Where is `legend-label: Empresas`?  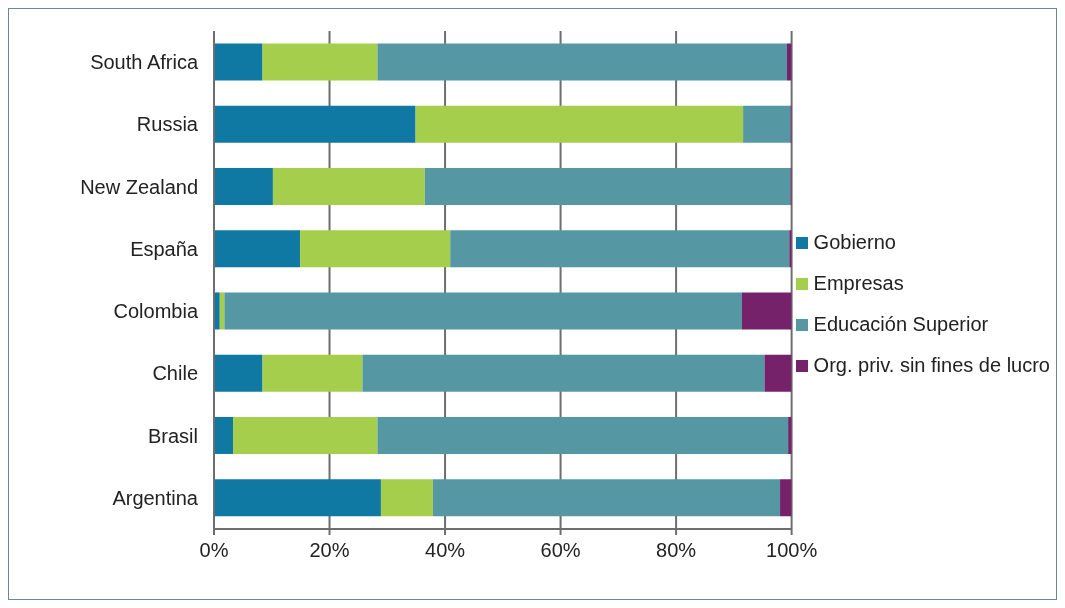
legend-label: Empresas is located at coordinates (858, 283).